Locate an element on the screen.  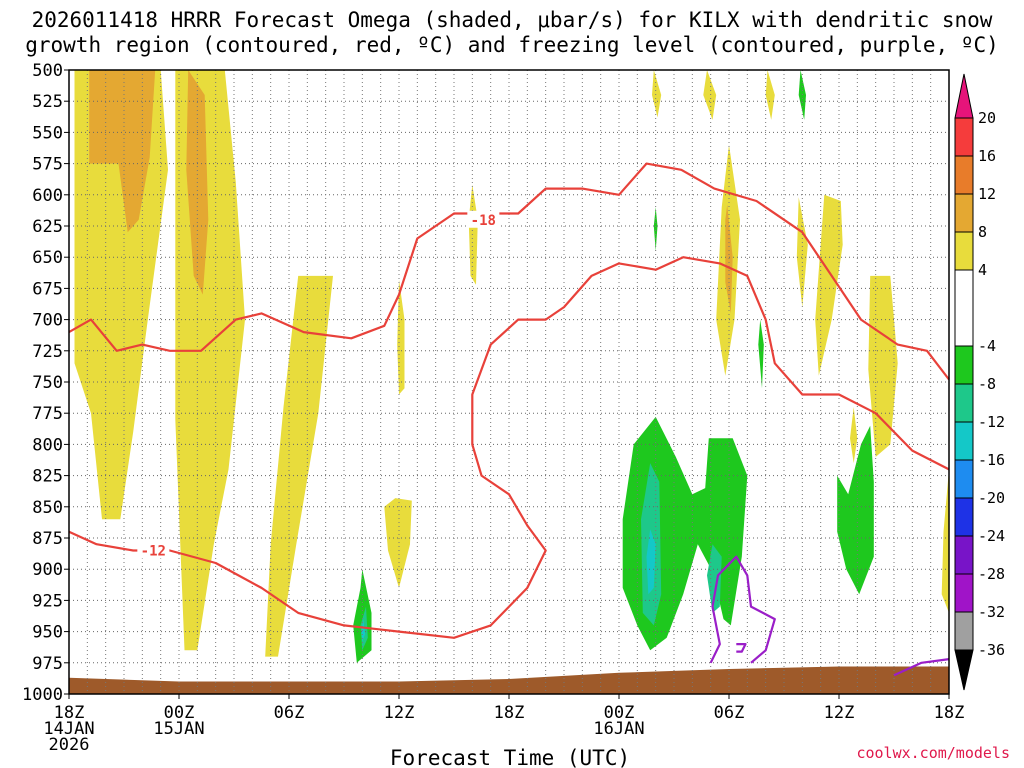
y-tick-label: 700 is located at coordinates (47, 321).